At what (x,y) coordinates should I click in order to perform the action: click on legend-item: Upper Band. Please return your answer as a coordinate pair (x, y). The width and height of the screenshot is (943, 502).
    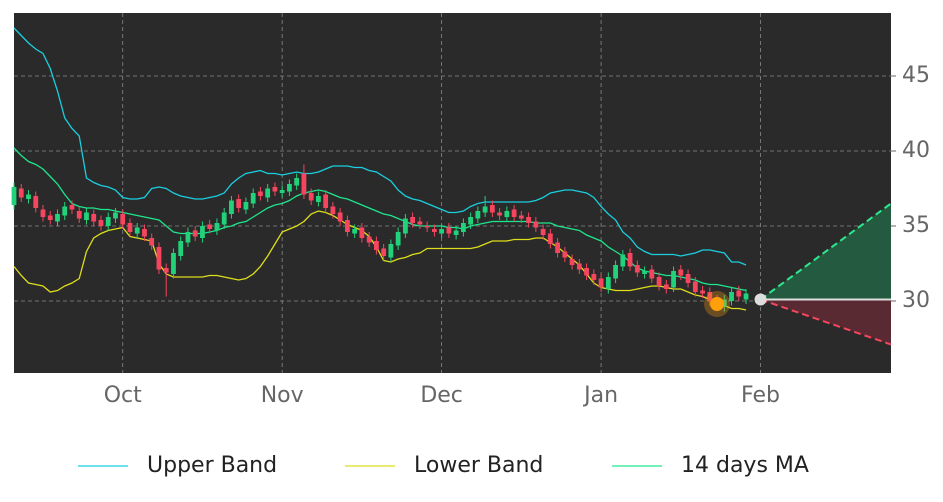
    Looking at the image, I should click on (177, 465).